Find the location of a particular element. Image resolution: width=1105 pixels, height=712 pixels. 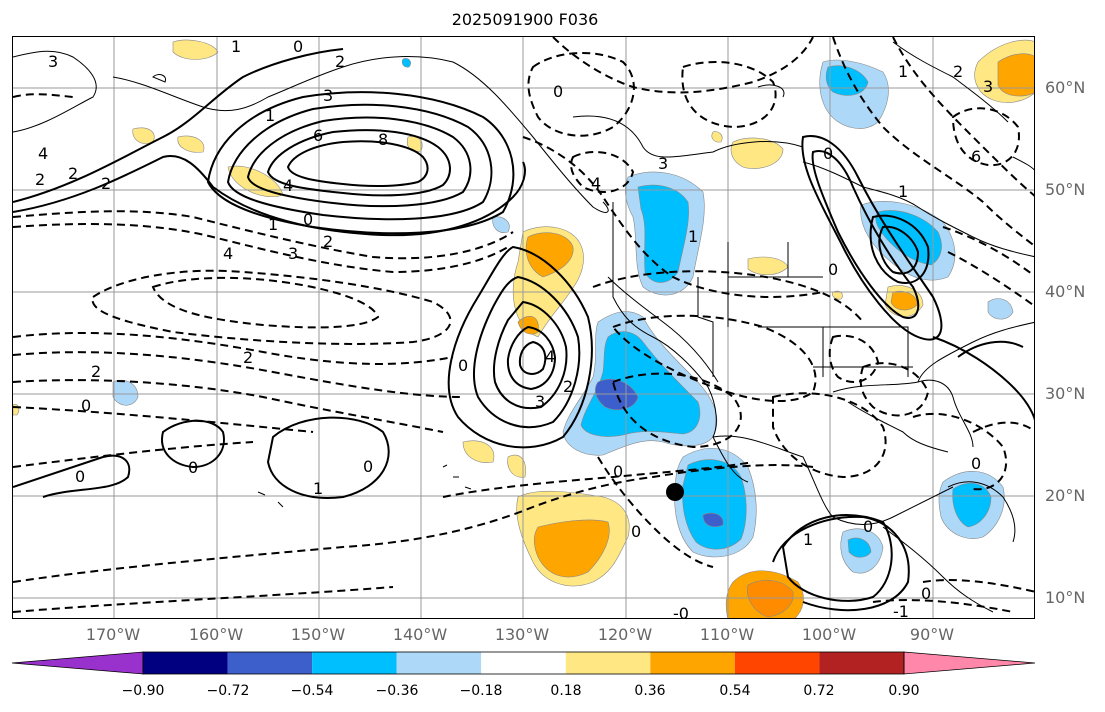

colorbar-tick: 0.72 is located at coordinates (819, 691).